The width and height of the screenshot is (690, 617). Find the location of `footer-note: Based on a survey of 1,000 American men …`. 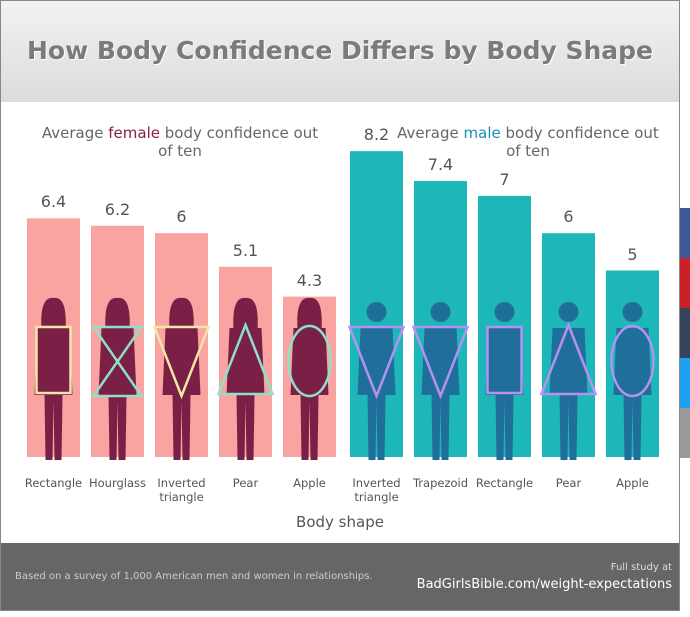

footer-note: Based on a survey of 1,000 American men … is located at coordinates (194, 576).